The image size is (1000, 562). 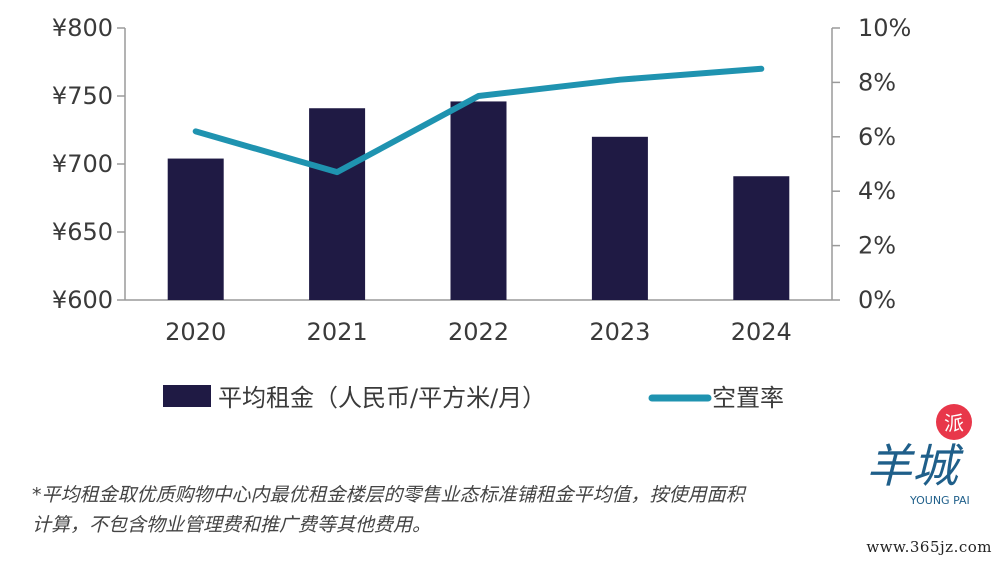 What do you see at coordinates (748, 398) in the screenshot?
I see `legend-label-line: 空置率` at bounding box center [748, 398].